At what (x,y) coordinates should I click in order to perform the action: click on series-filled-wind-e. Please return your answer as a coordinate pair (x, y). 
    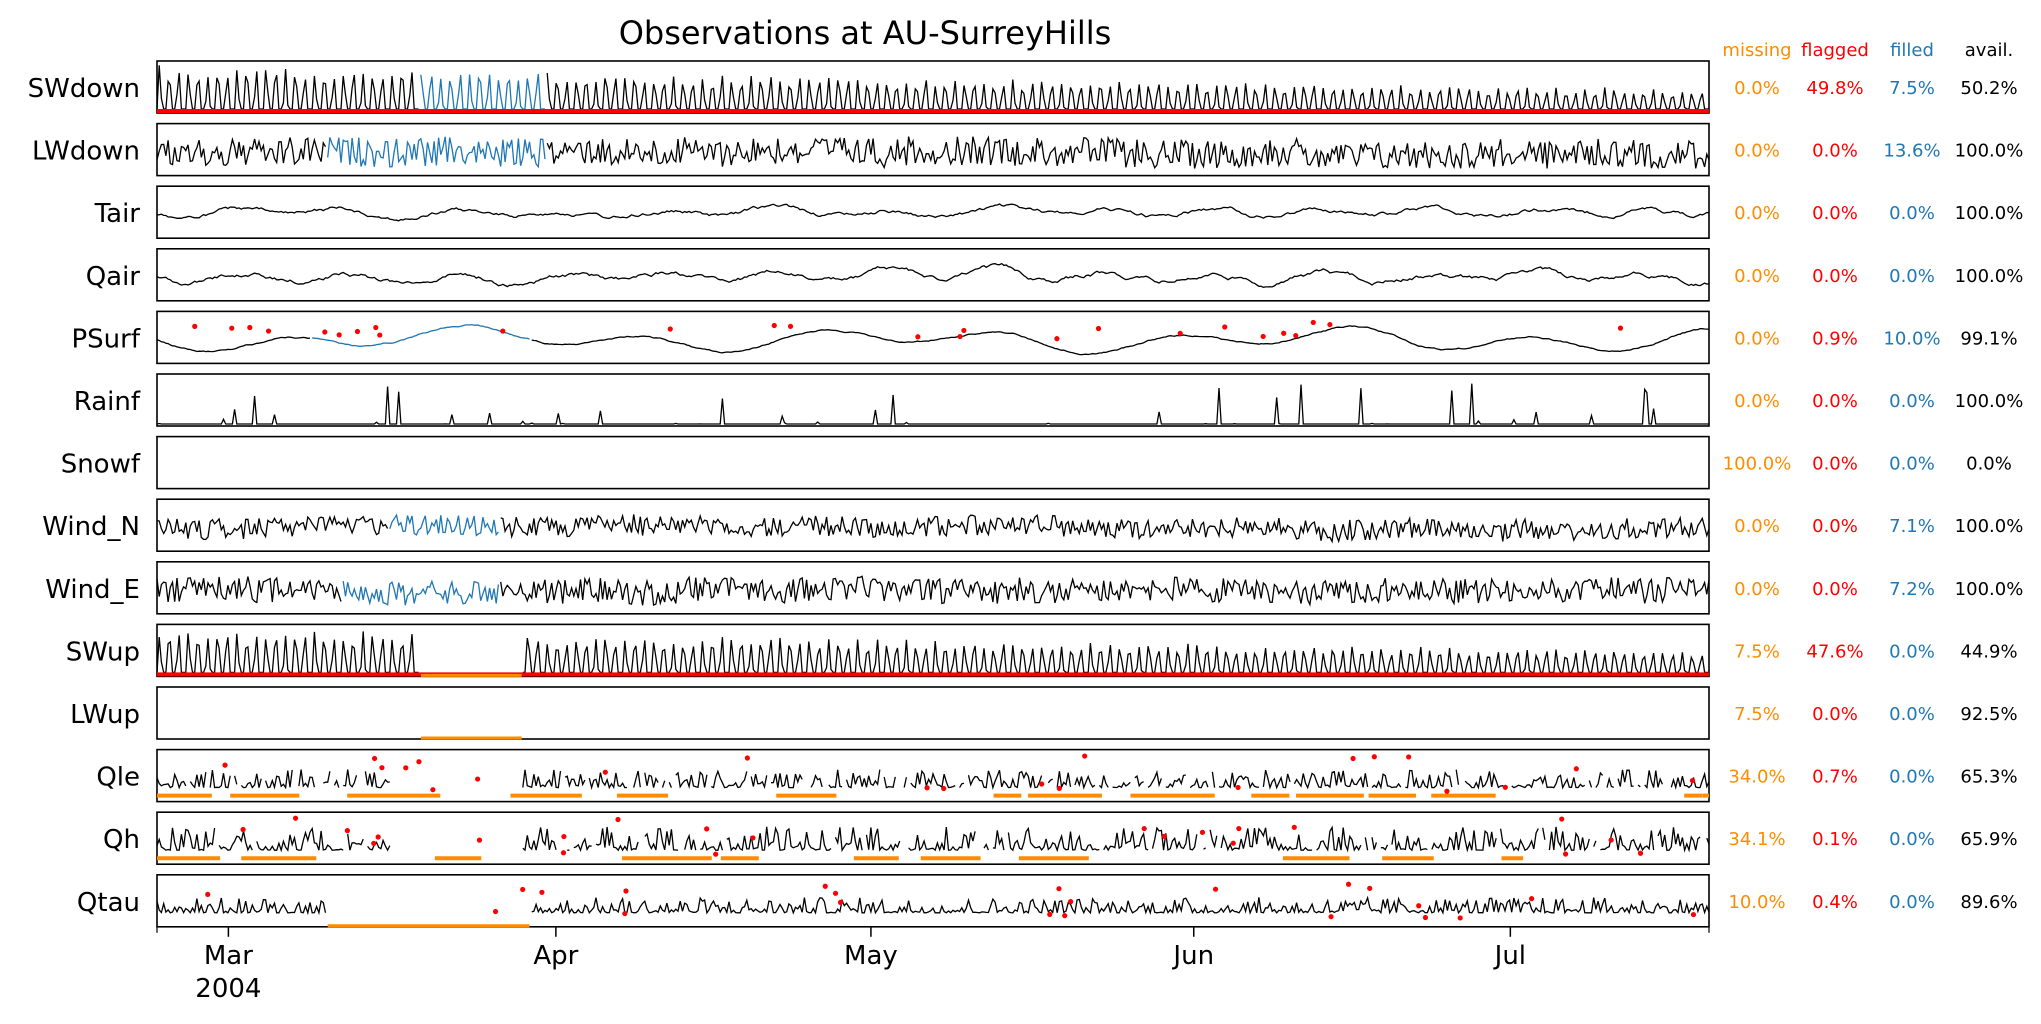
    Looking at the image, I should click on (421, 592).